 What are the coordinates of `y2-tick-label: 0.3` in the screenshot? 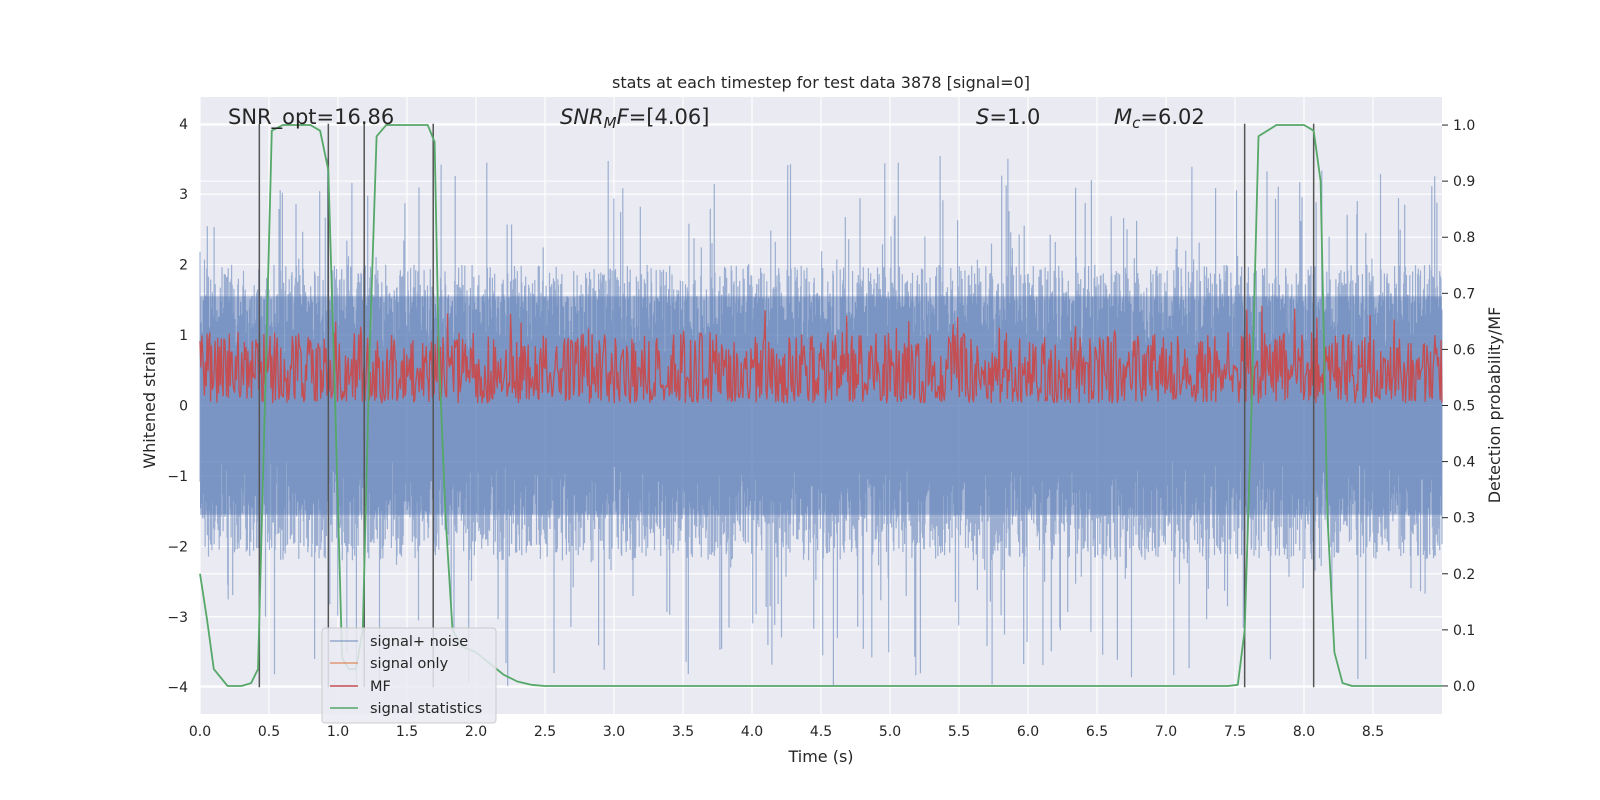 It's located at (1464, 519).